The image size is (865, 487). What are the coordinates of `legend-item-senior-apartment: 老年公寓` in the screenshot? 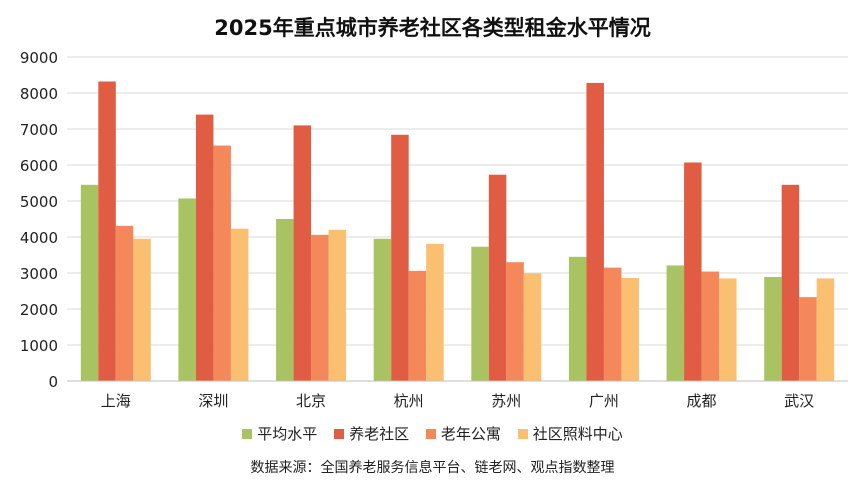 It's located at (463, 433).